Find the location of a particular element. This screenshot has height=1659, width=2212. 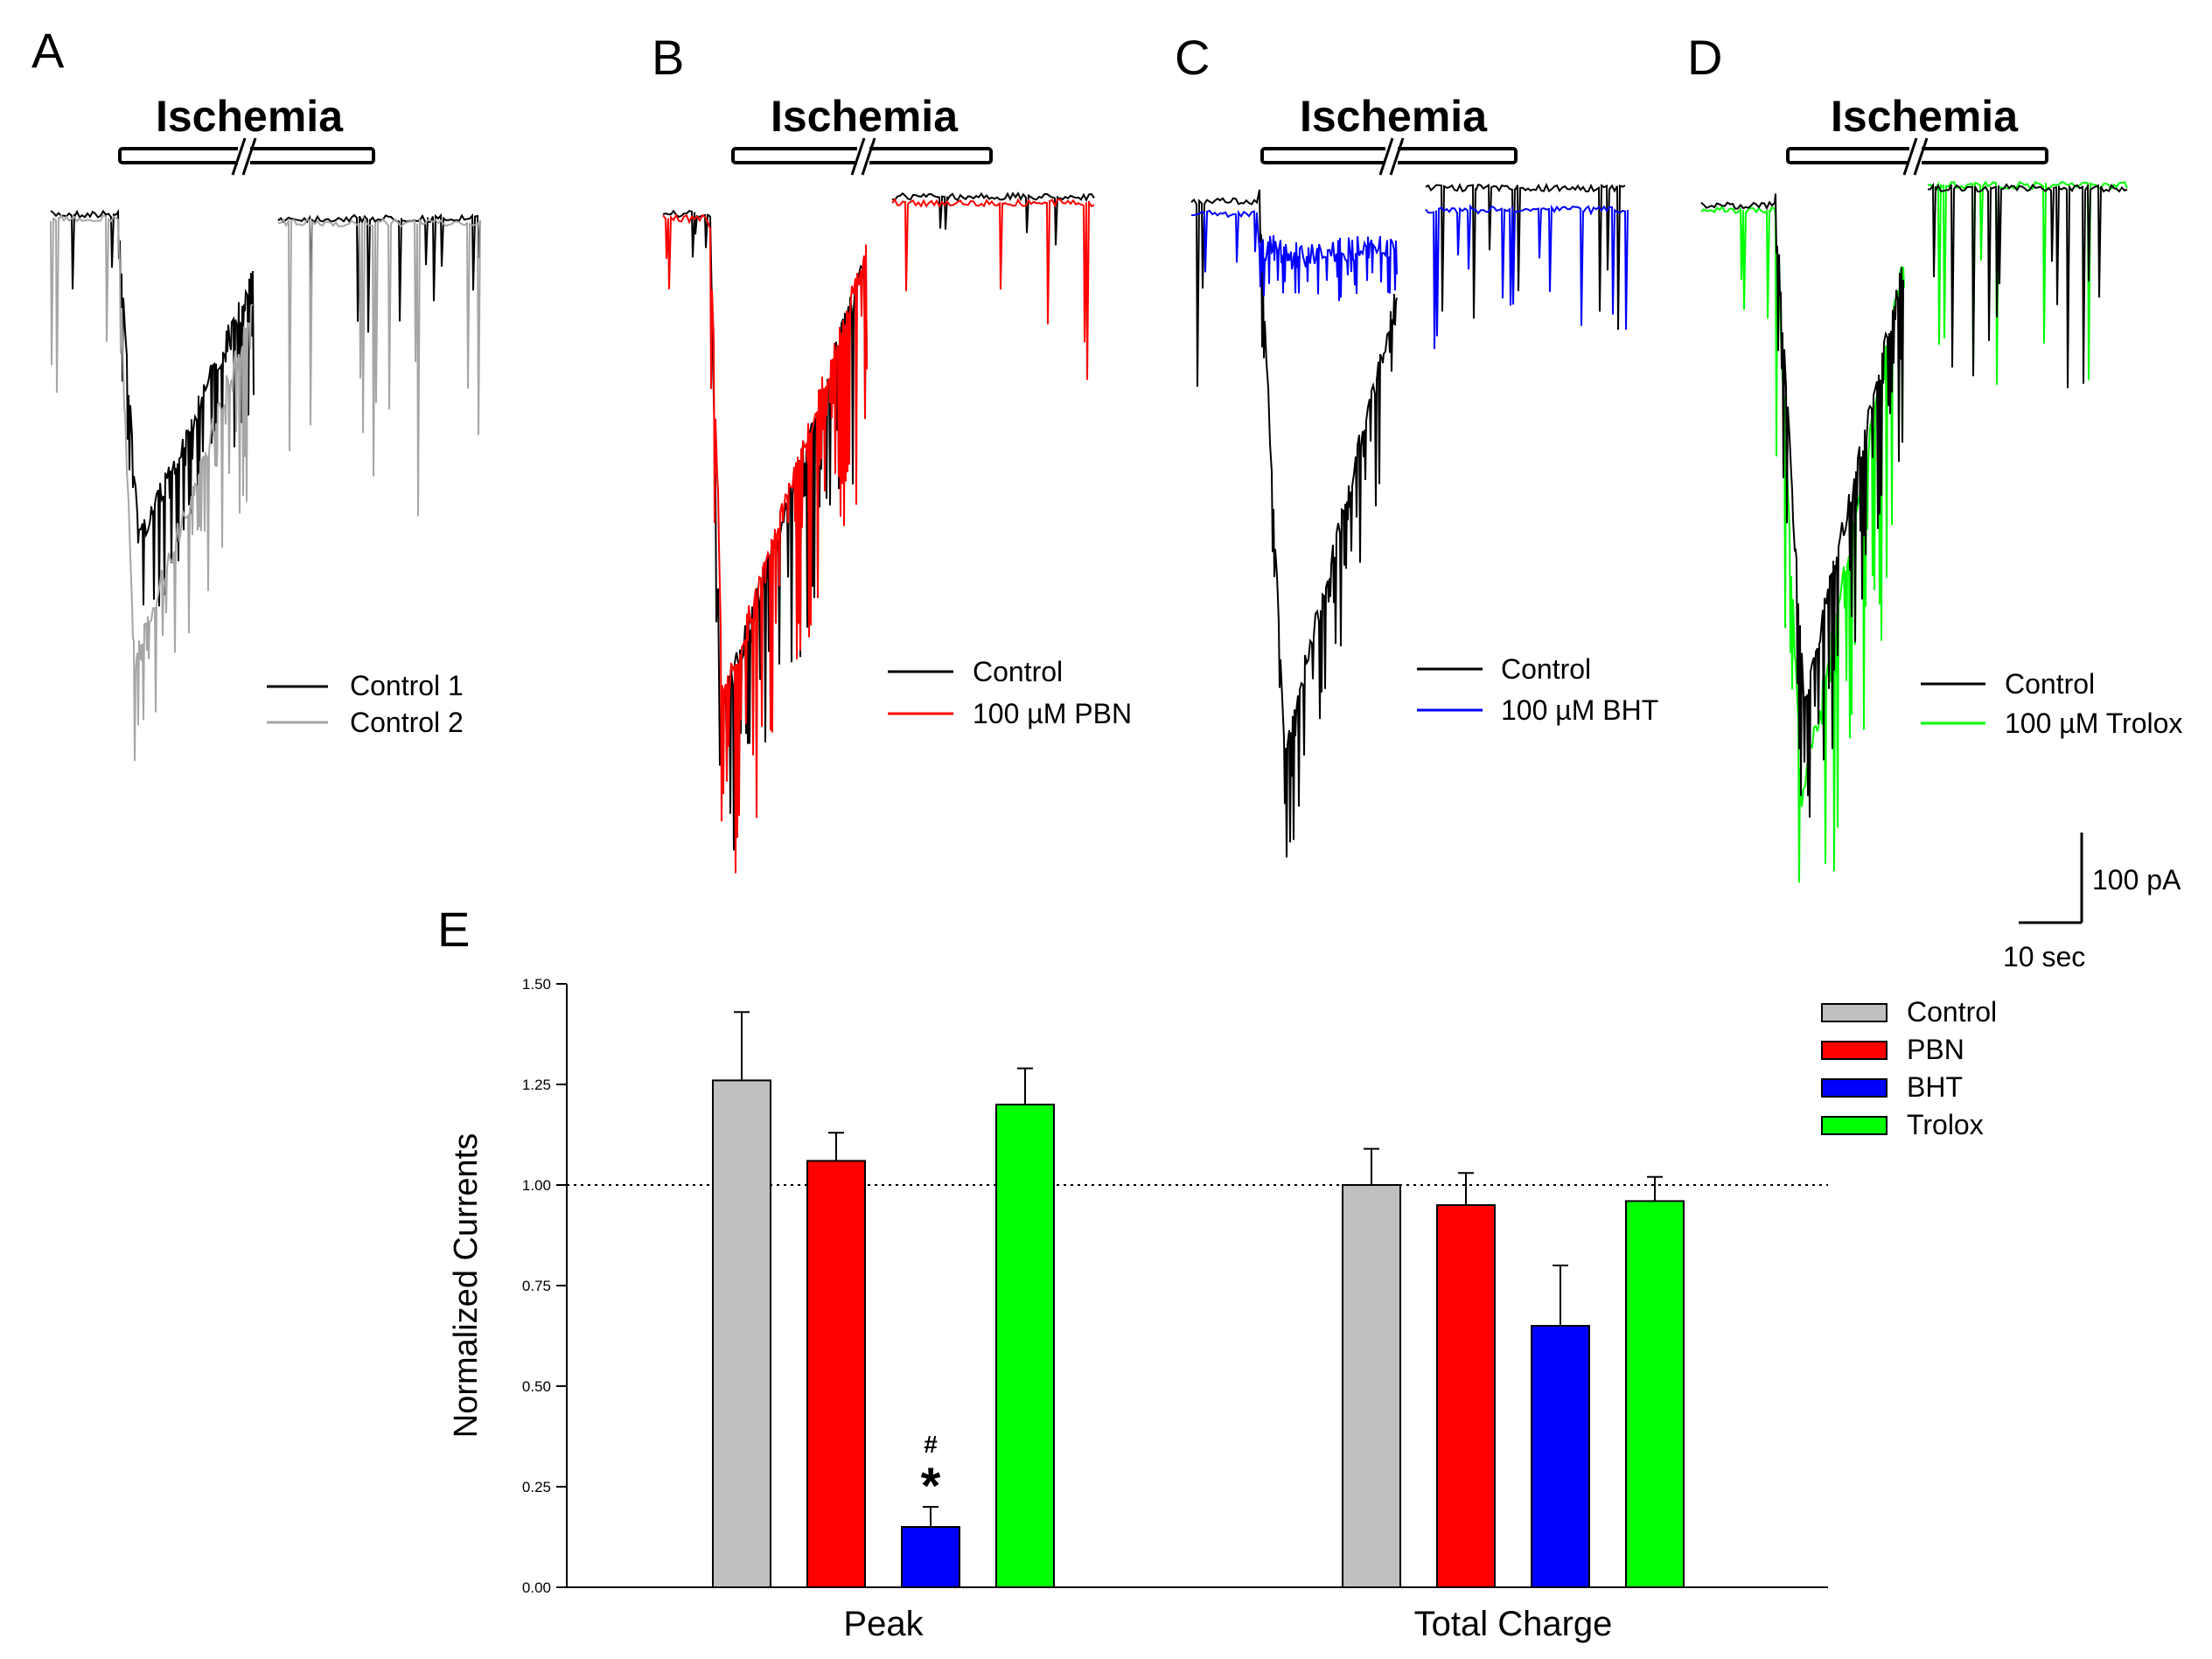

legend-b-2: 100 µM PBN is located at coordinates (1053, 713).